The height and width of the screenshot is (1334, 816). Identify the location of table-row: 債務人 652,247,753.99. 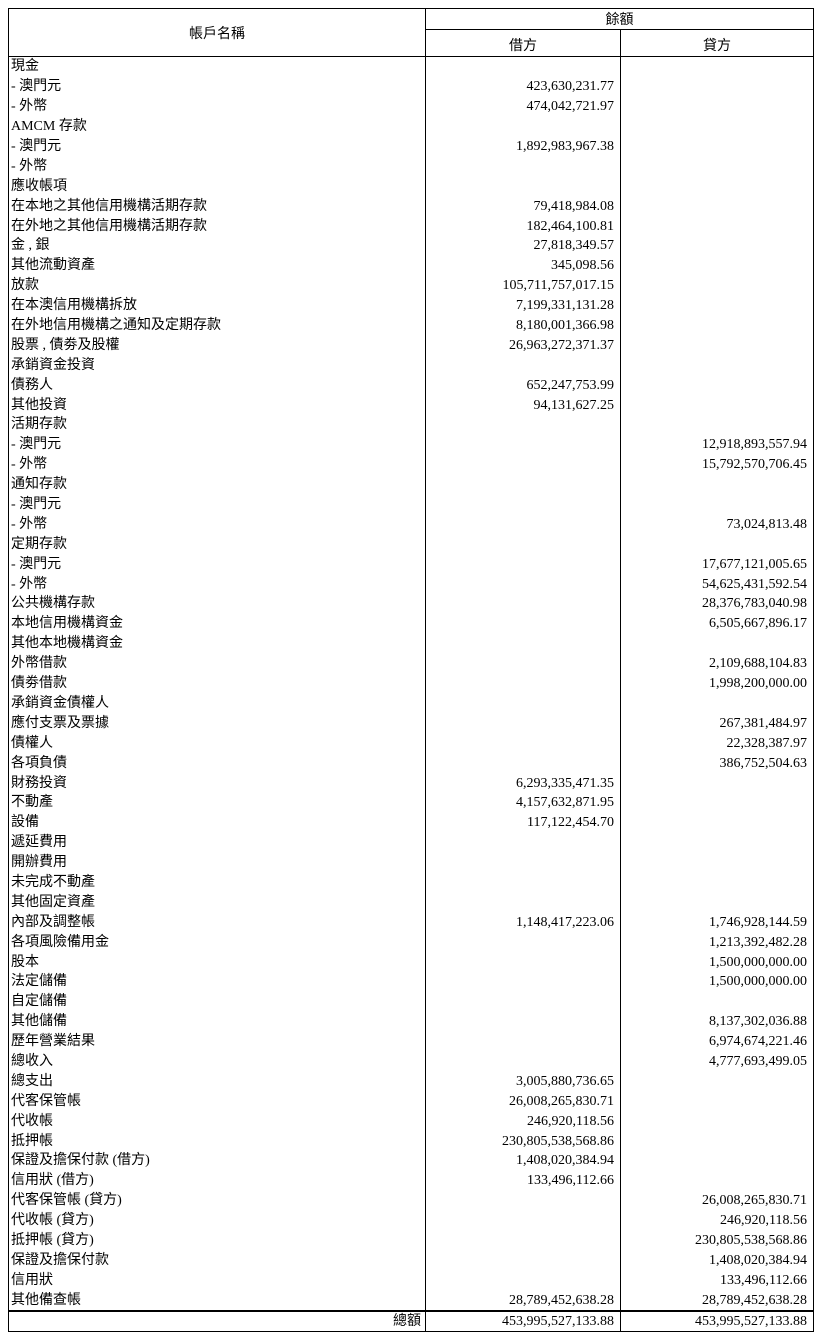
(411, 385).